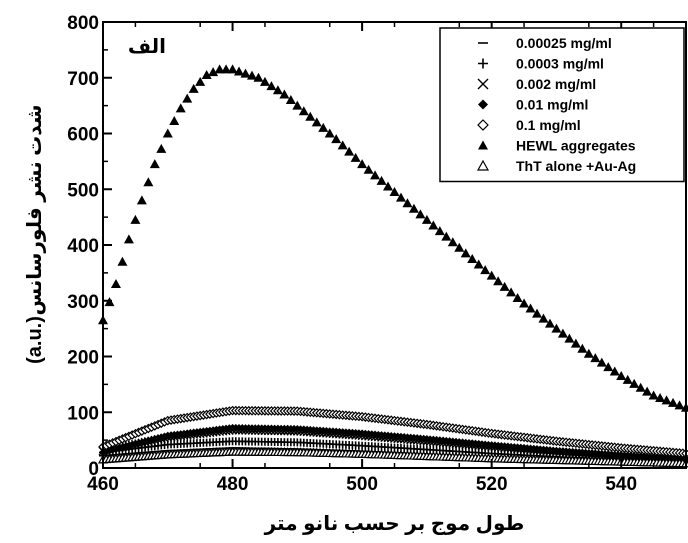  I want to click on y-tick-label: 300, so click(83, 302).